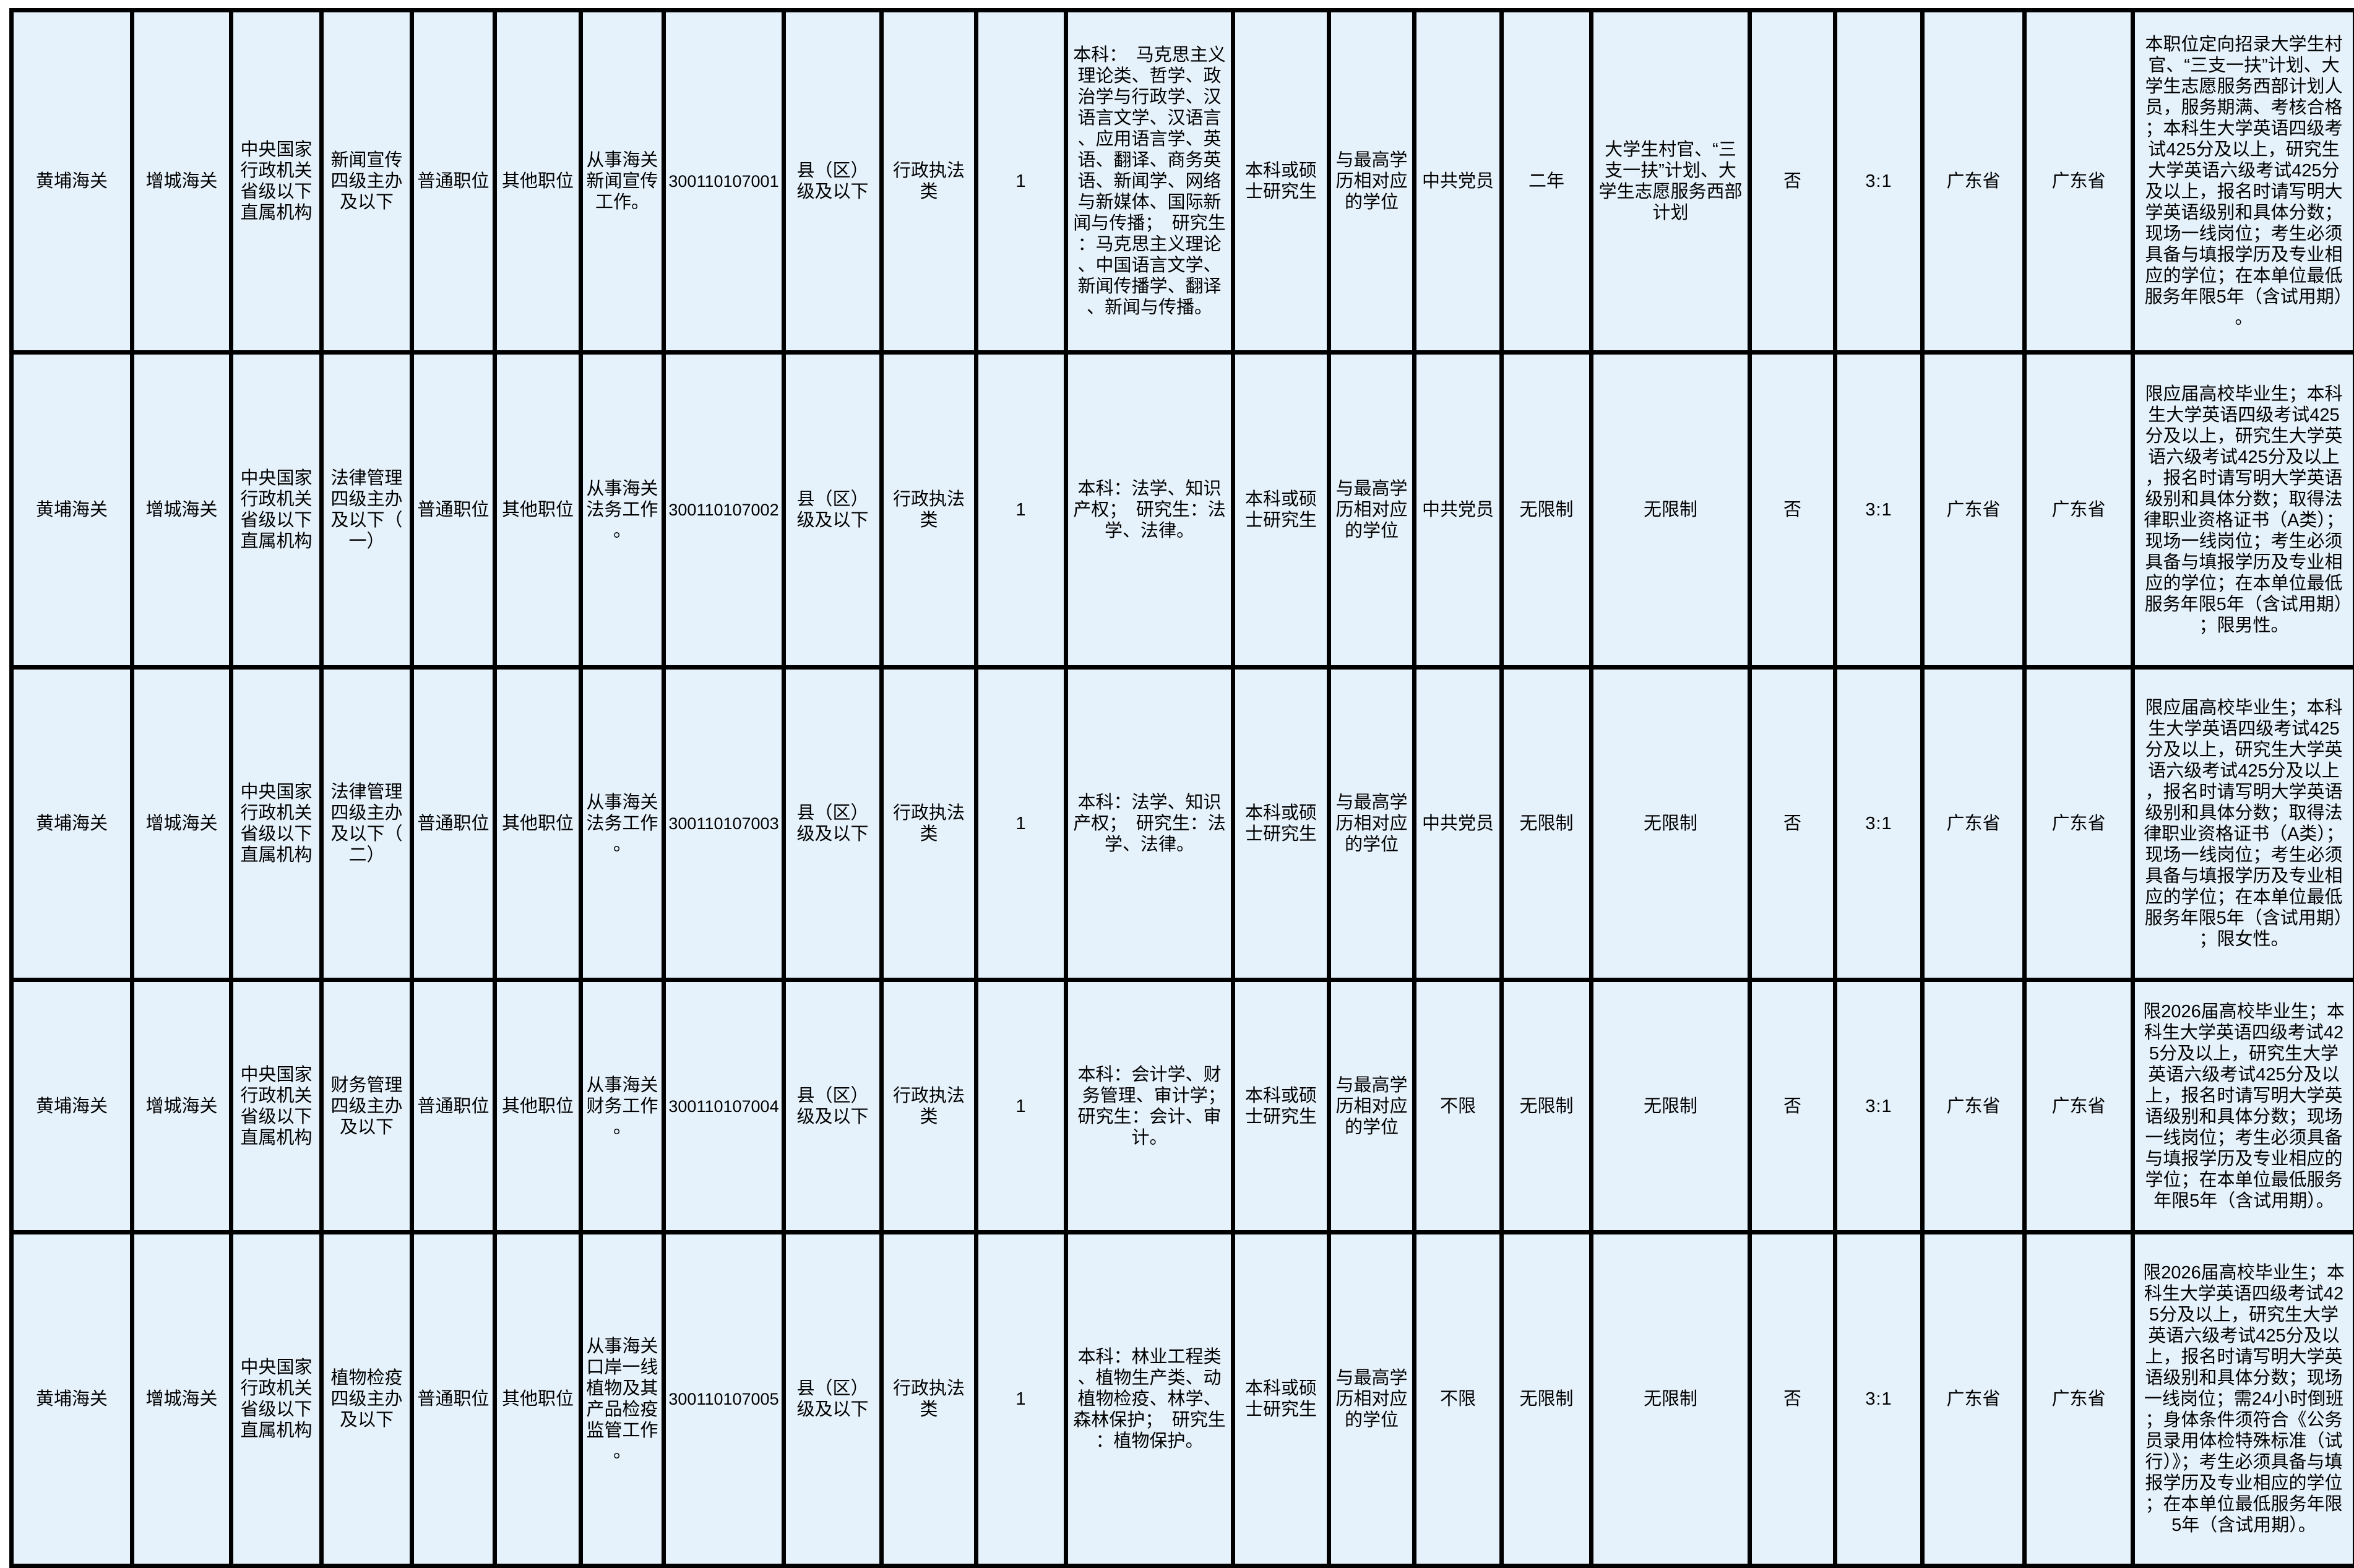 This screenshot has height=1568, width=2354. Describe the element at coordinates (1546, 181) in the screenshot. I see `cell-grassroots-years: 二年` at that location.